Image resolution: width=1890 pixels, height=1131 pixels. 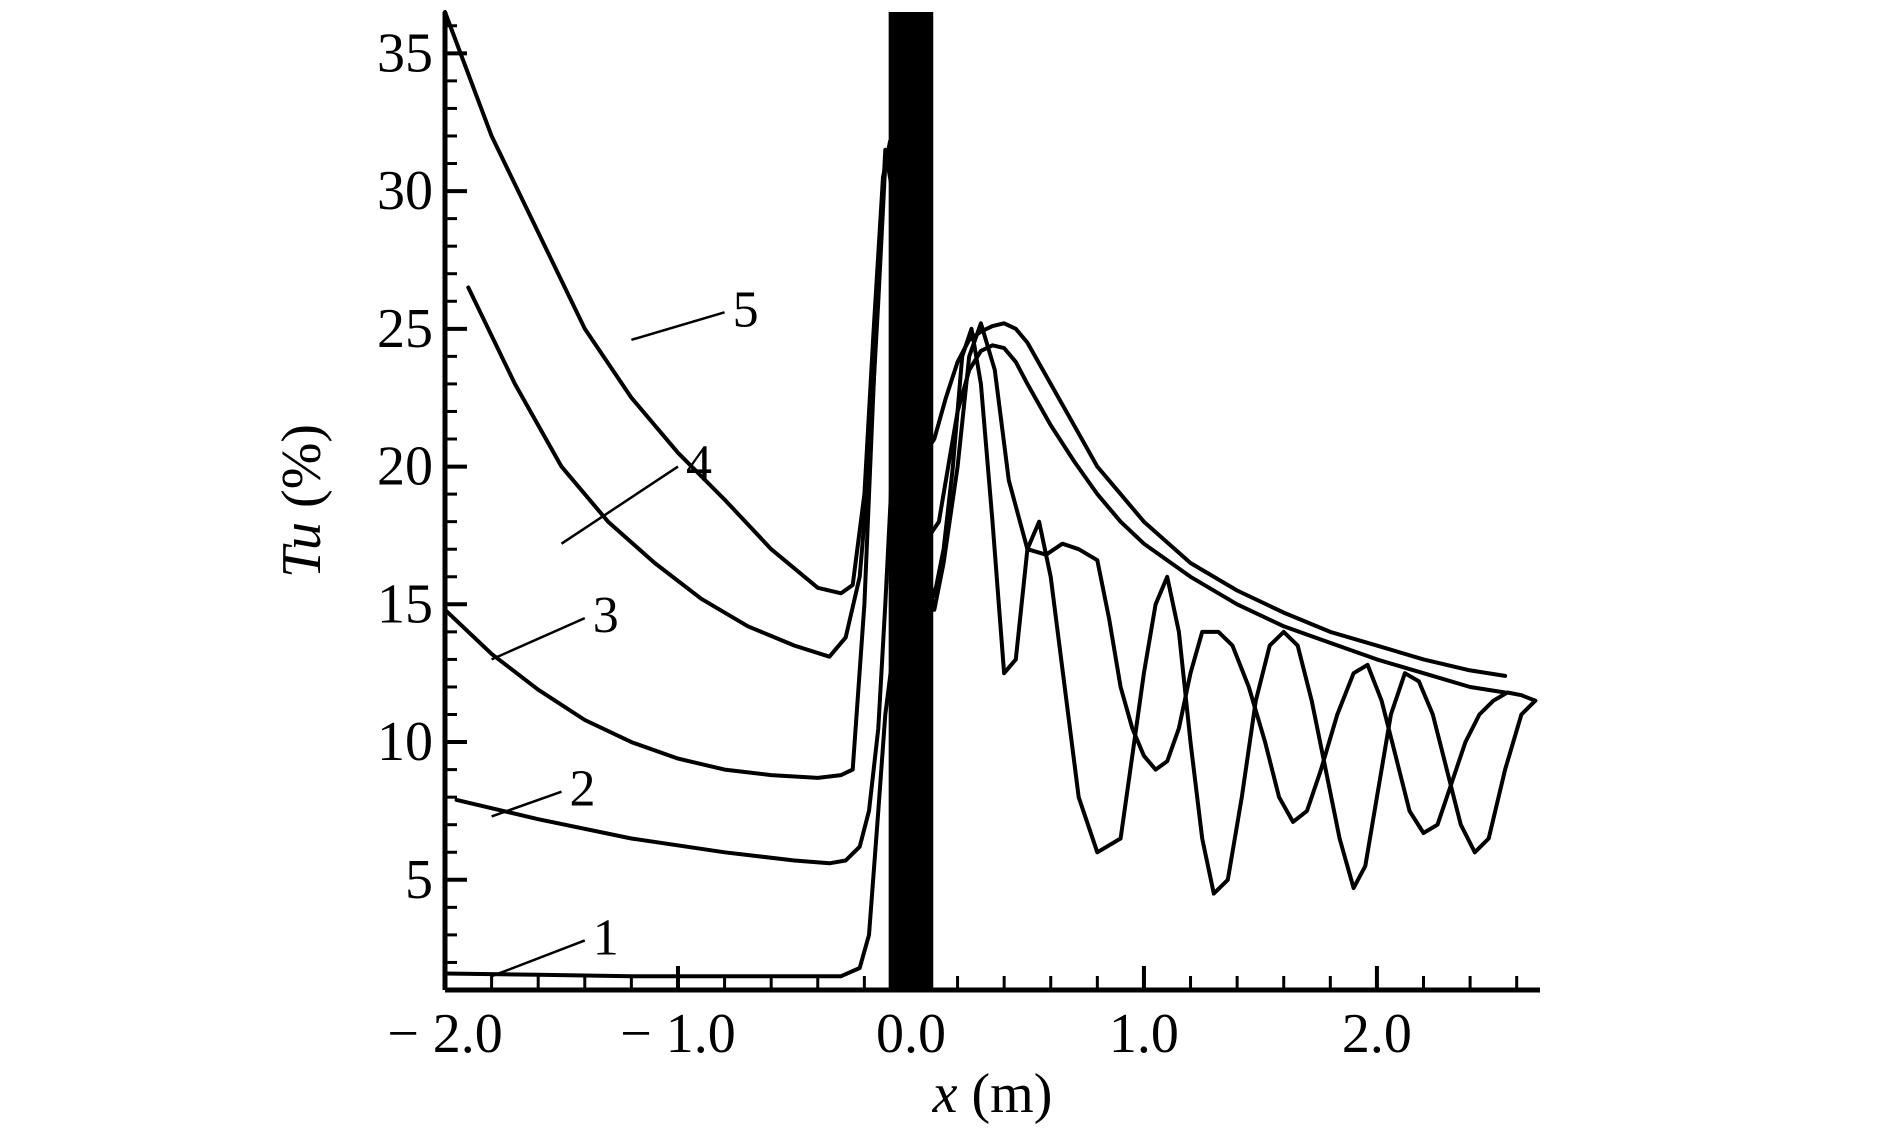 I want to click on y-tick-label: 15, so click(x=405, y=604).